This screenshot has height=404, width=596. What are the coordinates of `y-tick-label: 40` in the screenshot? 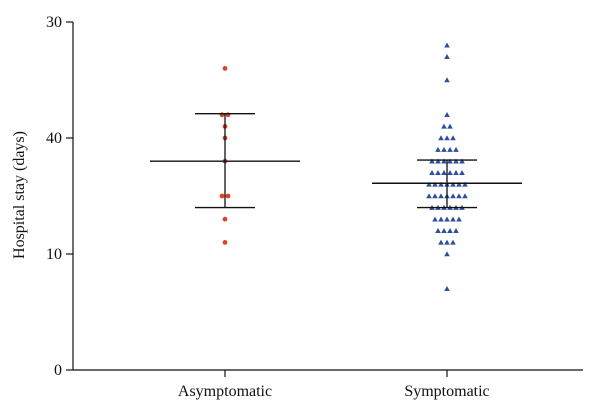 It's located at (54, 138).